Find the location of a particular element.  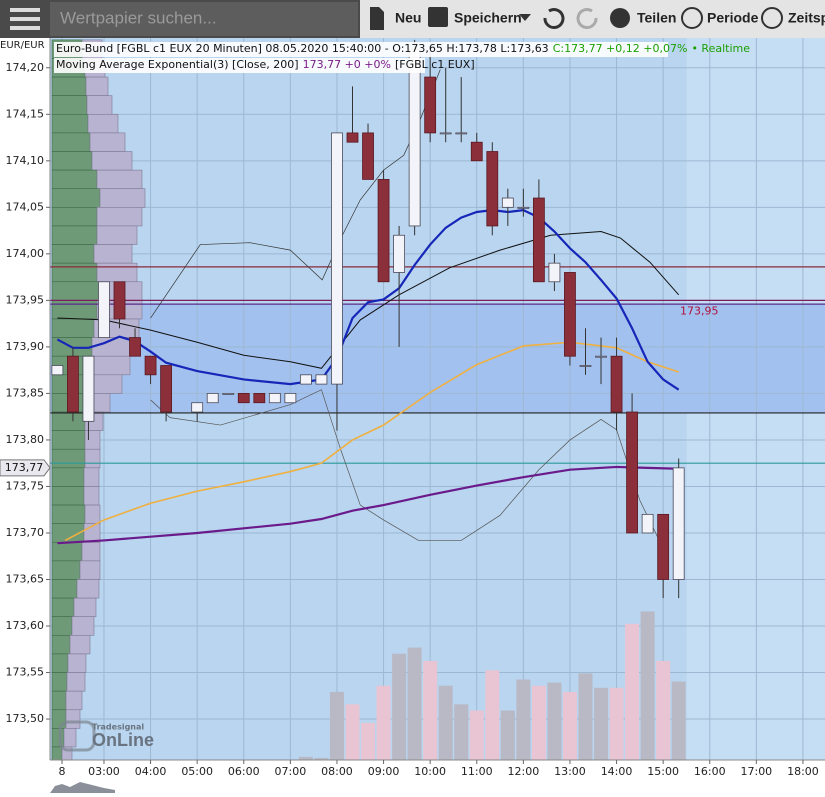

search-box is located at coordinates (204, 19).